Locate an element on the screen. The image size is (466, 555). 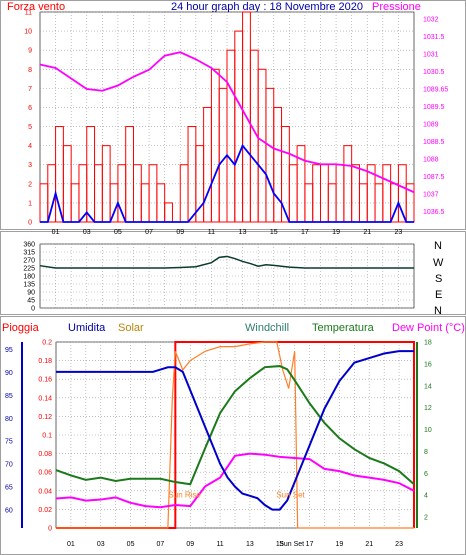
rain-tick-label: 0.08 is located at coordinates (45, 454).